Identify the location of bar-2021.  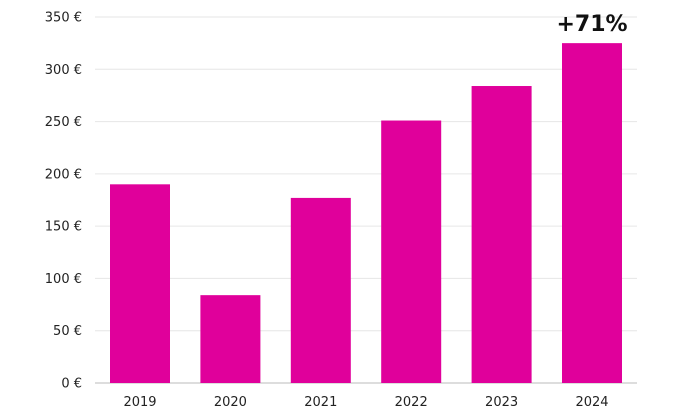
(320, 290).